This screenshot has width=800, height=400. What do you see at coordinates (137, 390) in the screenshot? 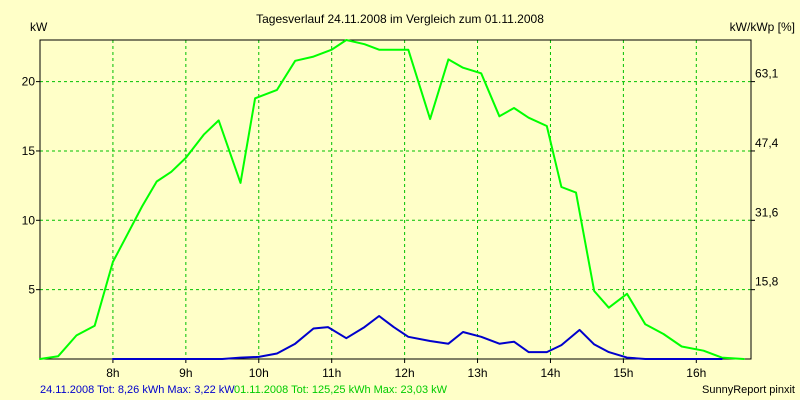
I see `legend-series-1: 24.11.2008 Tot: 8,26 kWh Max: 3,22 kW` at bounding box center [137, 390].